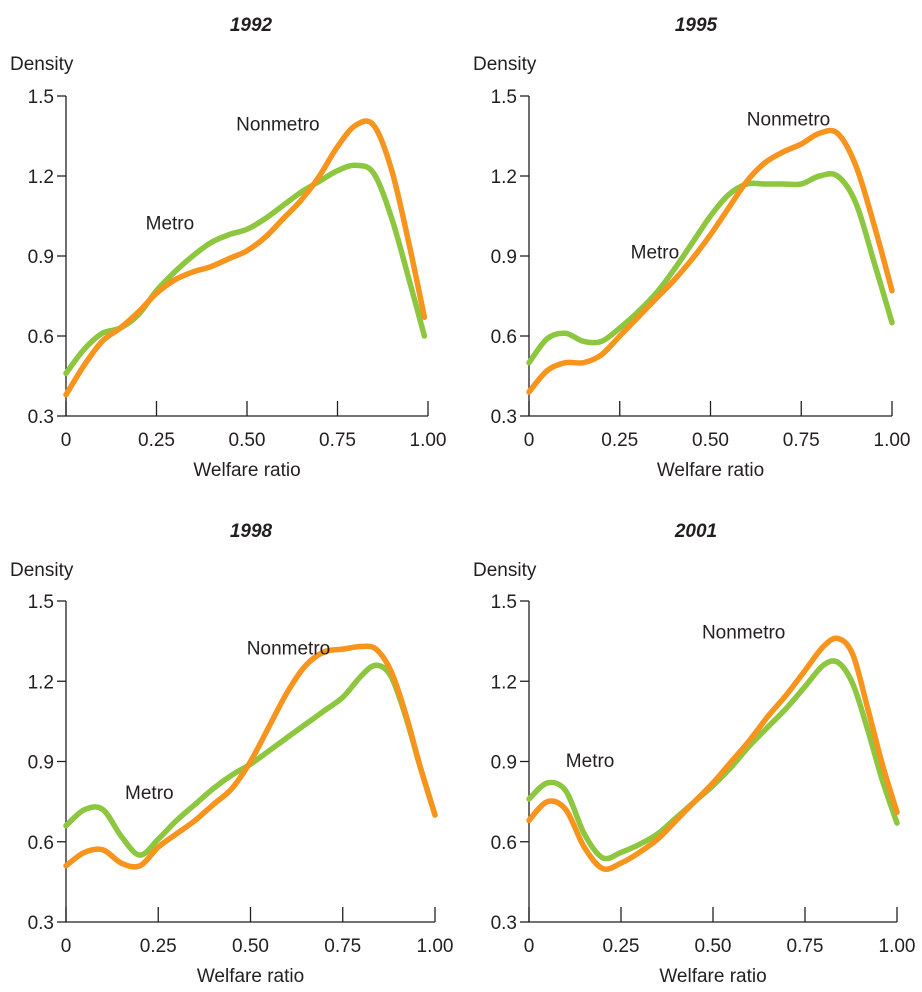 The height and width of the screenshot is (992, 922). I want to click on panel-title: 1998, so click(251, 531).